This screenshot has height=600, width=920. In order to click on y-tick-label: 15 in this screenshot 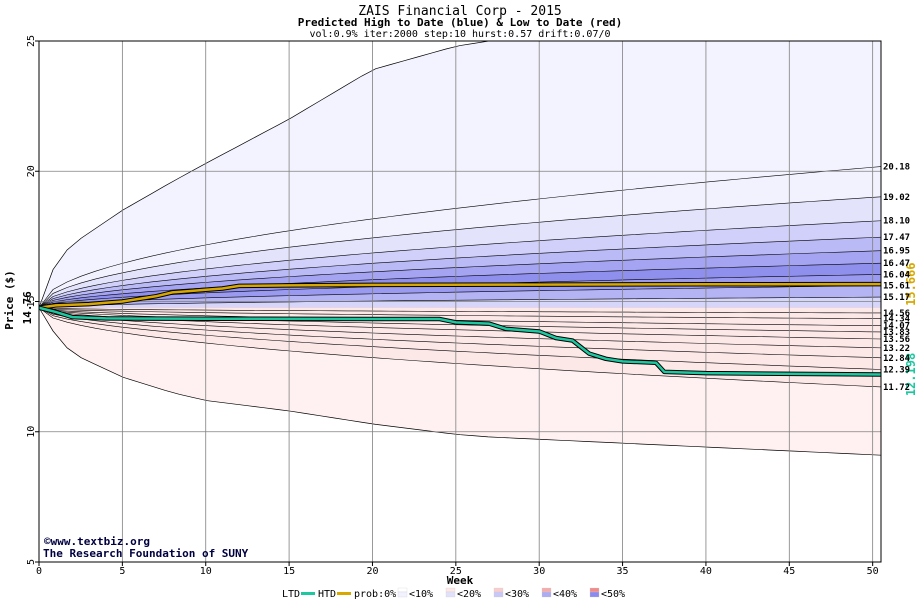, I will do `click(31, 301)`.